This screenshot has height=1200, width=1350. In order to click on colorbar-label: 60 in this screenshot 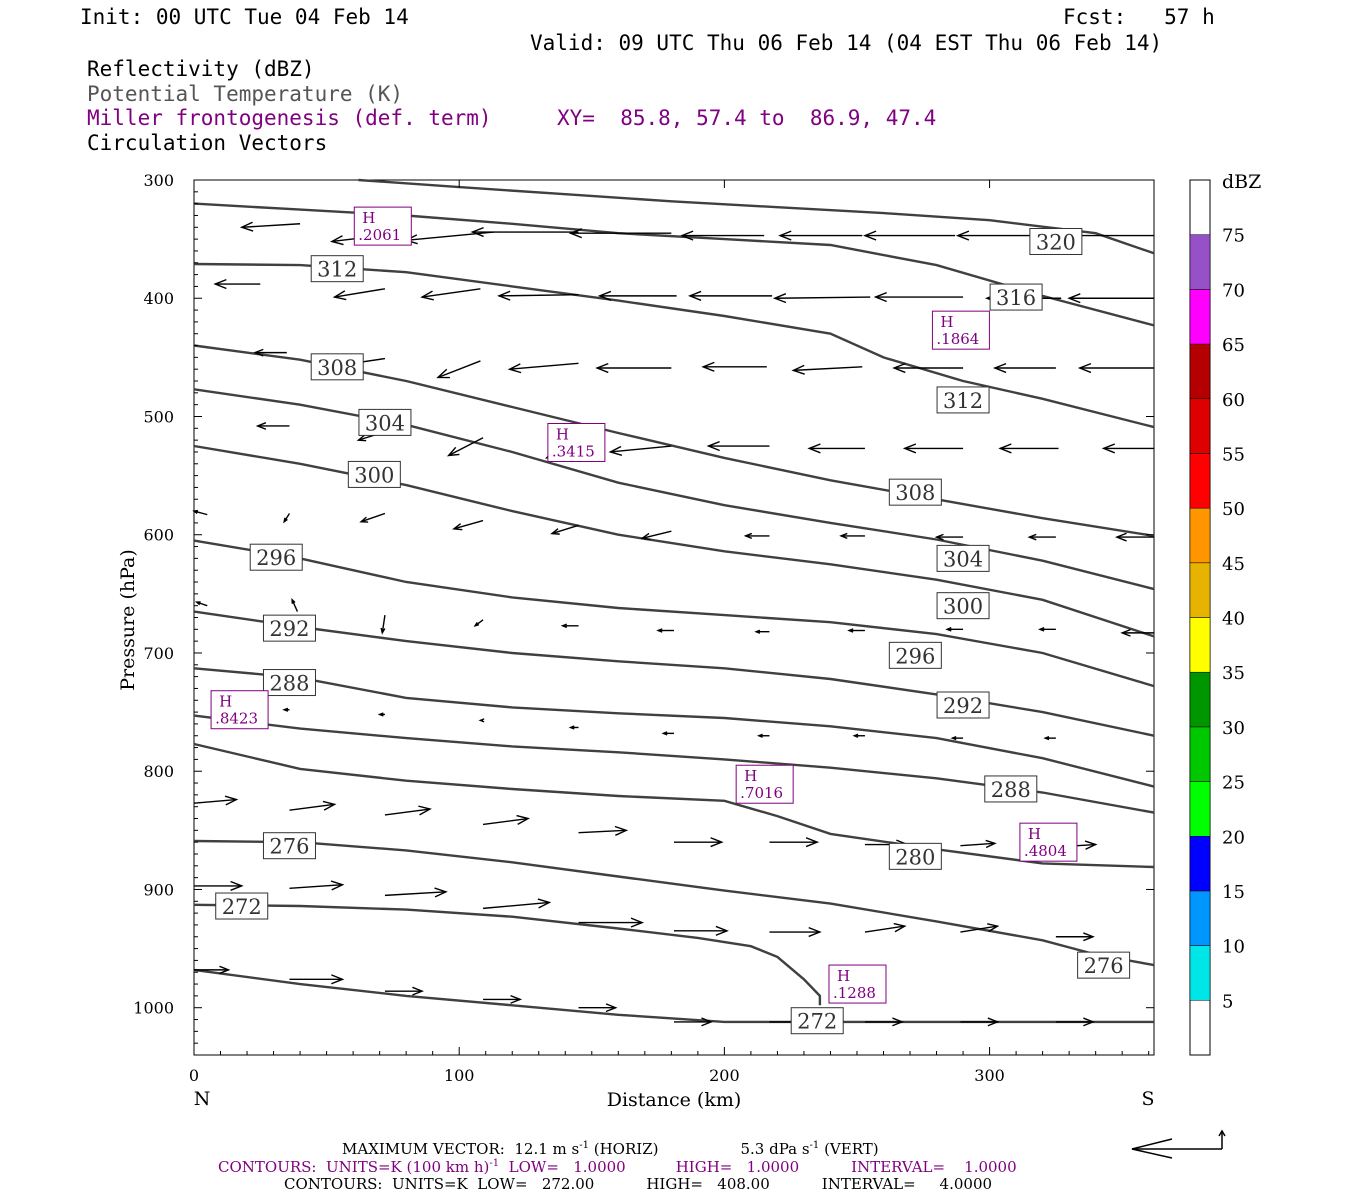, I will do `click(1233, 400)`.